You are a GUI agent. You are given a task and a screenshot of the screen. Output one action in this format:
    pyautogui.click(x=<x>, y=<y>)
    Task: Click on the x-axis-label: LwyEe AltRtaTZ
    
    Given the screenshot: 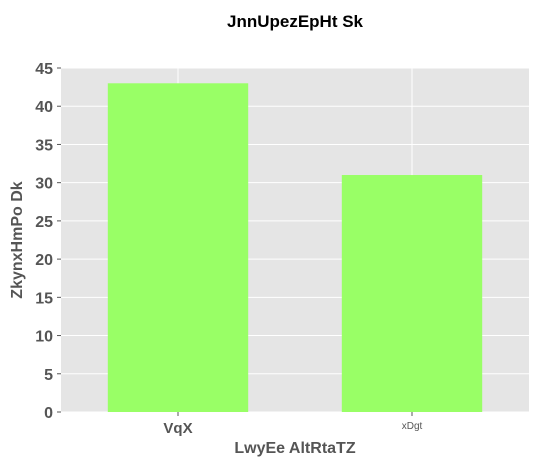 What is the action you would take?
    pyautogui.click(x=294, y=448)
    